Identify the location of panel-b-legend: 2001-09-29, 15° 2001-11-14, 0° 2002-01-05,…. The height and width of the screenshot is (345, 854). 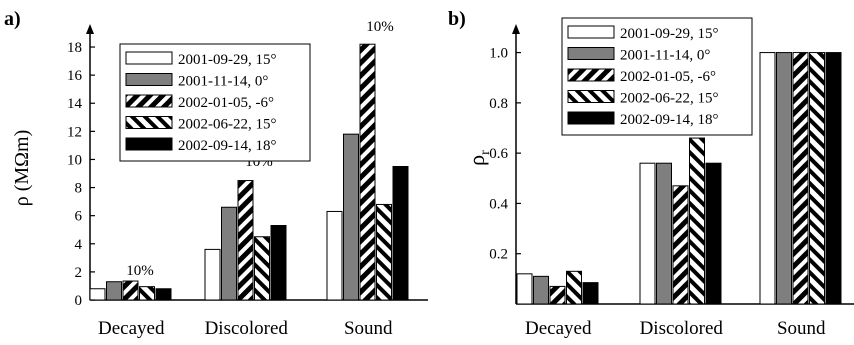
(657, 76).